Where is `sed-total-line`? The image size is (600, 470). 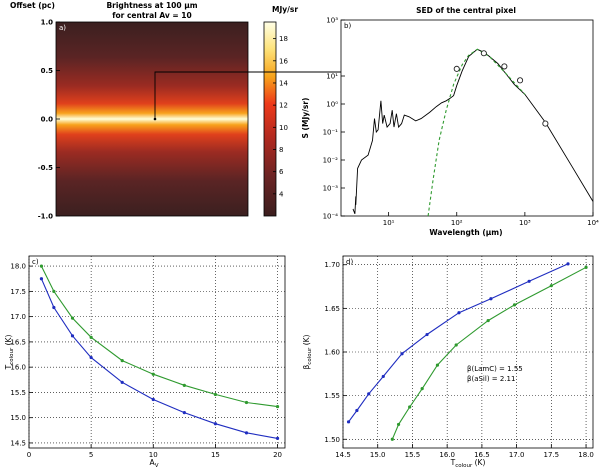 sed-total-line is located at coordinates (473, 131).